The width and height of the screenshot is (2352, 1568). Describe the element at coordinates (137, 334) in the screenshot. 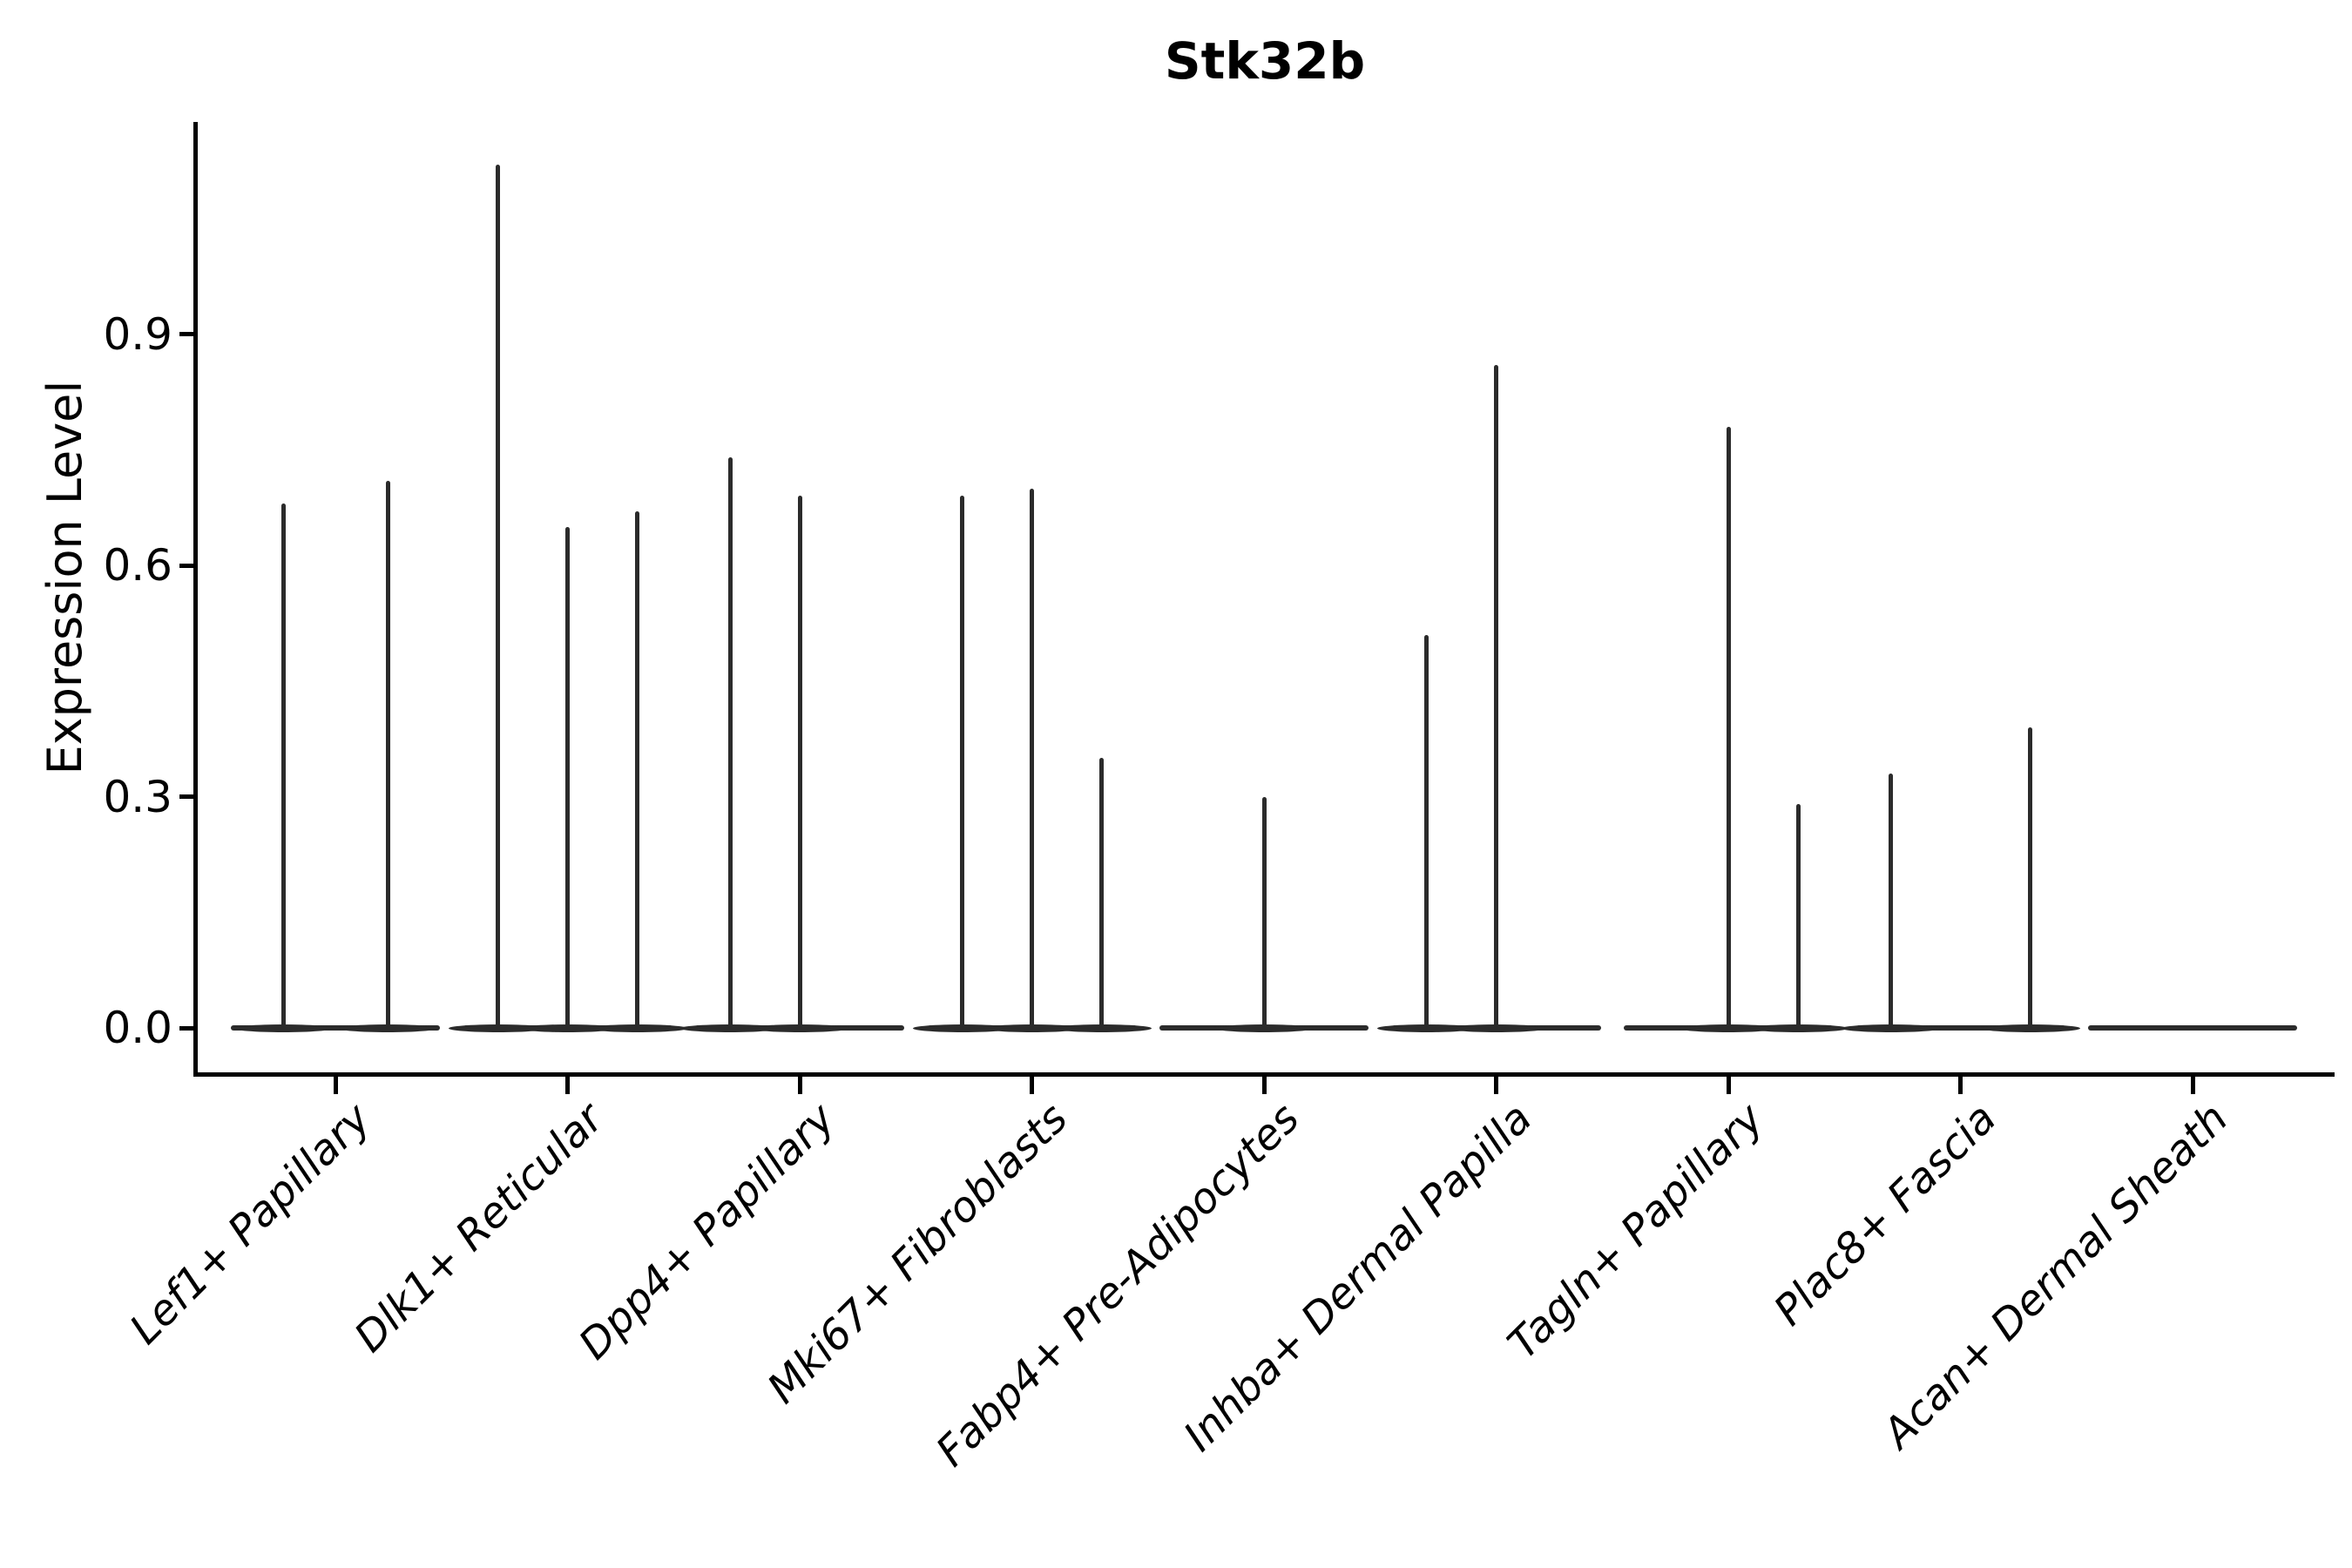

I see `y-tick-label: 0.9` at that location.